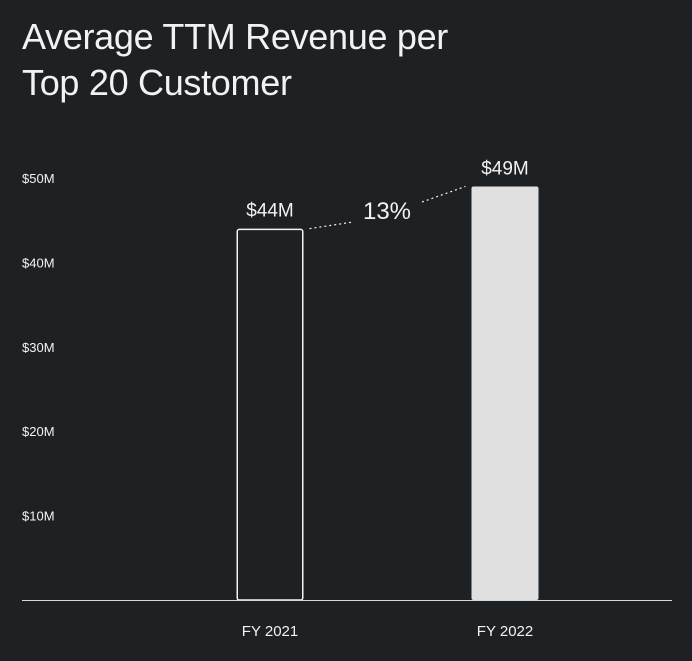  Describe the element at coordinates (235, 36) in the screenshot. I see `chart-title-line-1: Average TTM Revenue per` at that location.